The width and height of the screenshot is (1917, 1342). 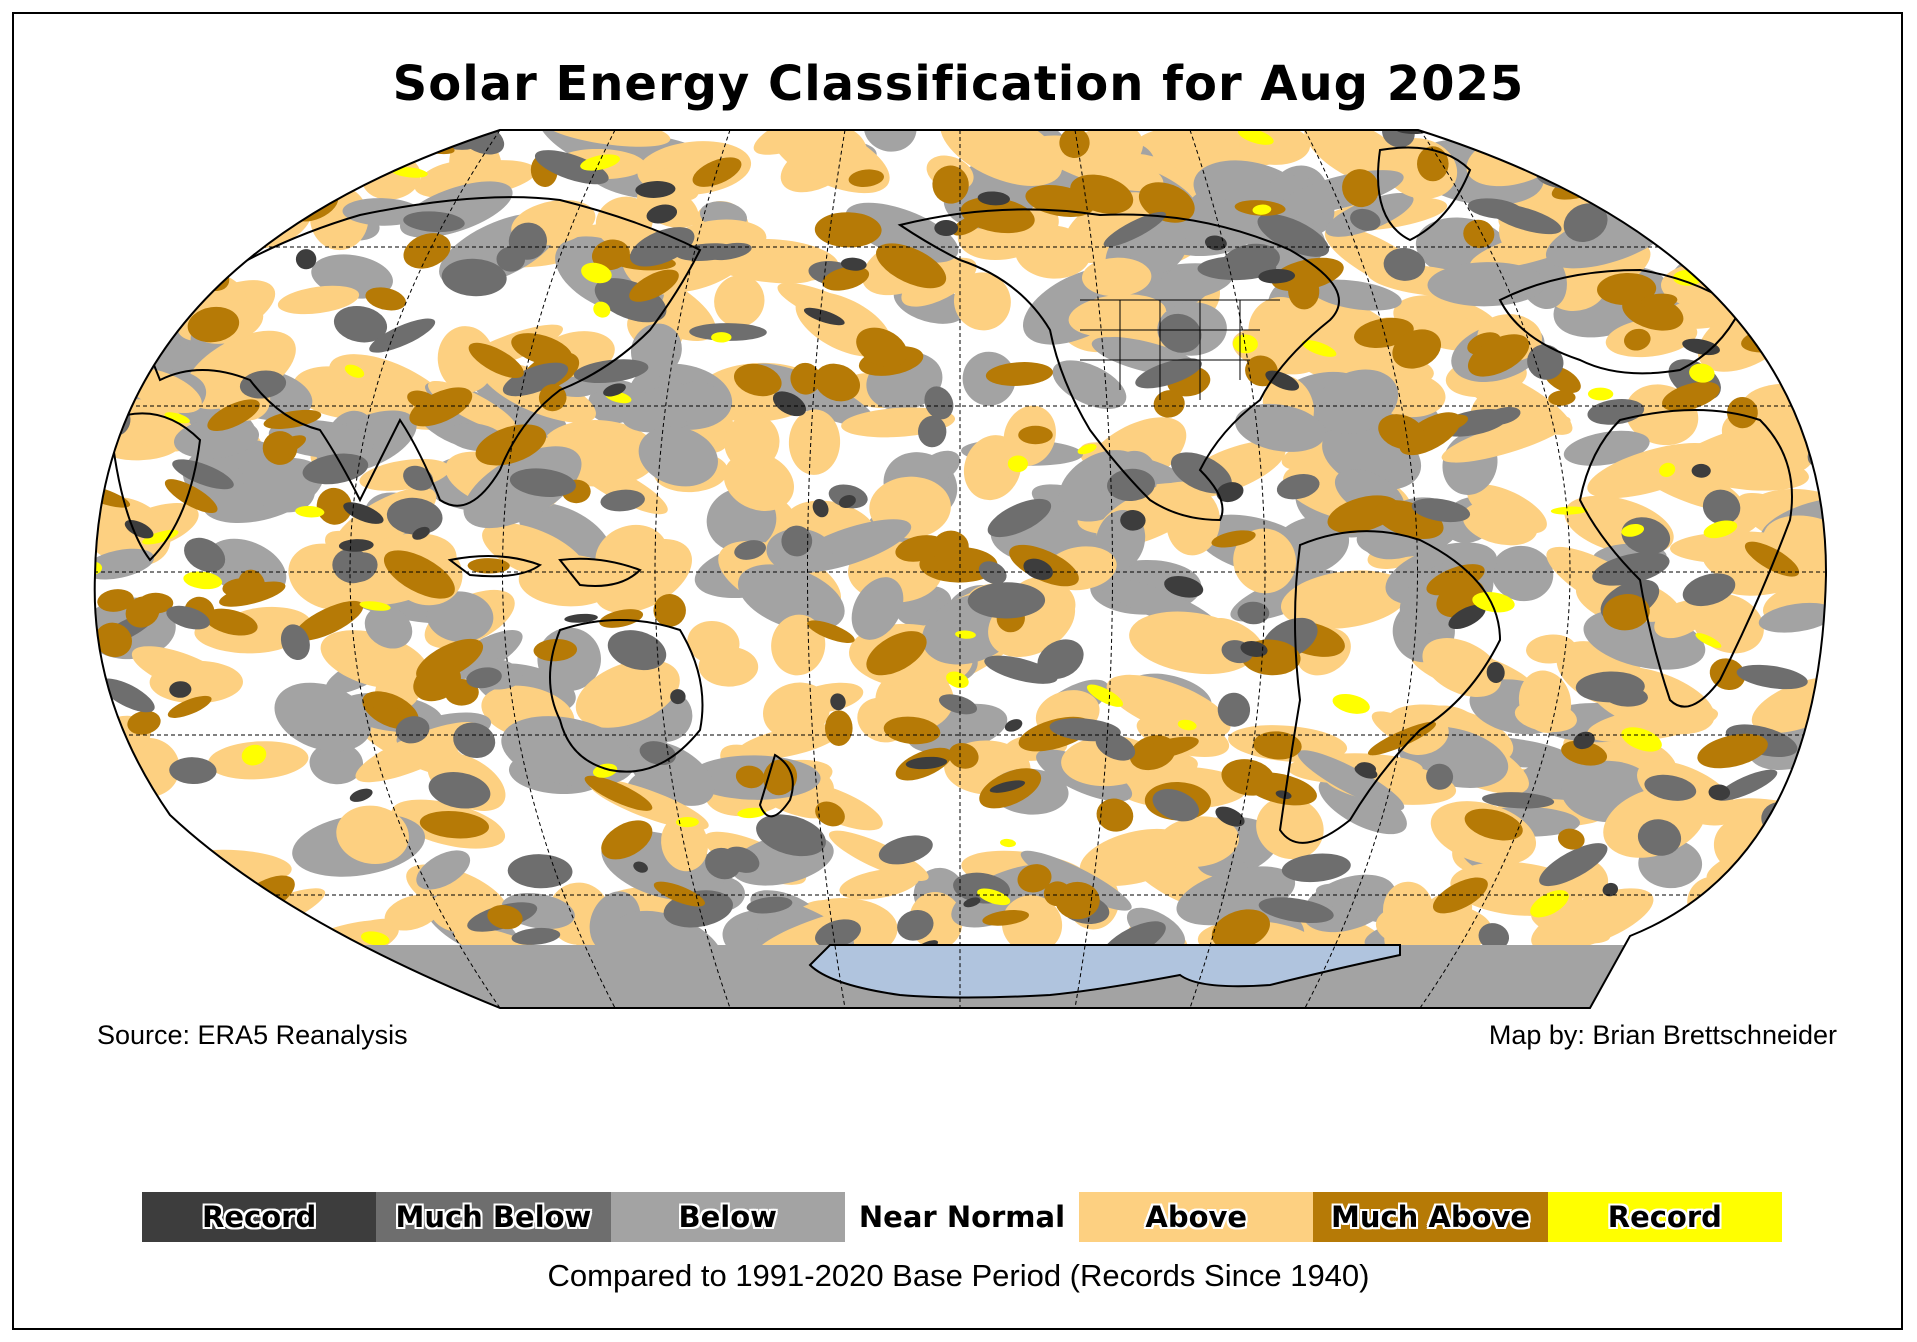 I want to click on legend-near-normal: Near Normal, so click(x=962, y=1217).